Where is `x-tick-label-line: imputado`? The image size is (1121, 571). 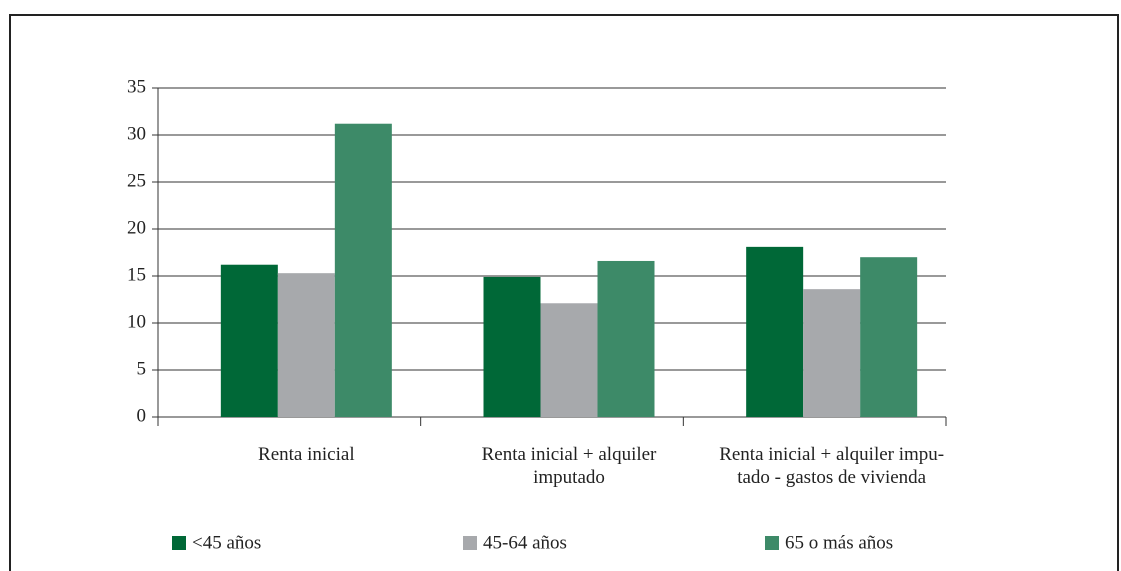 x-tick-label-line: imputado is located at coordinates (569, 477).